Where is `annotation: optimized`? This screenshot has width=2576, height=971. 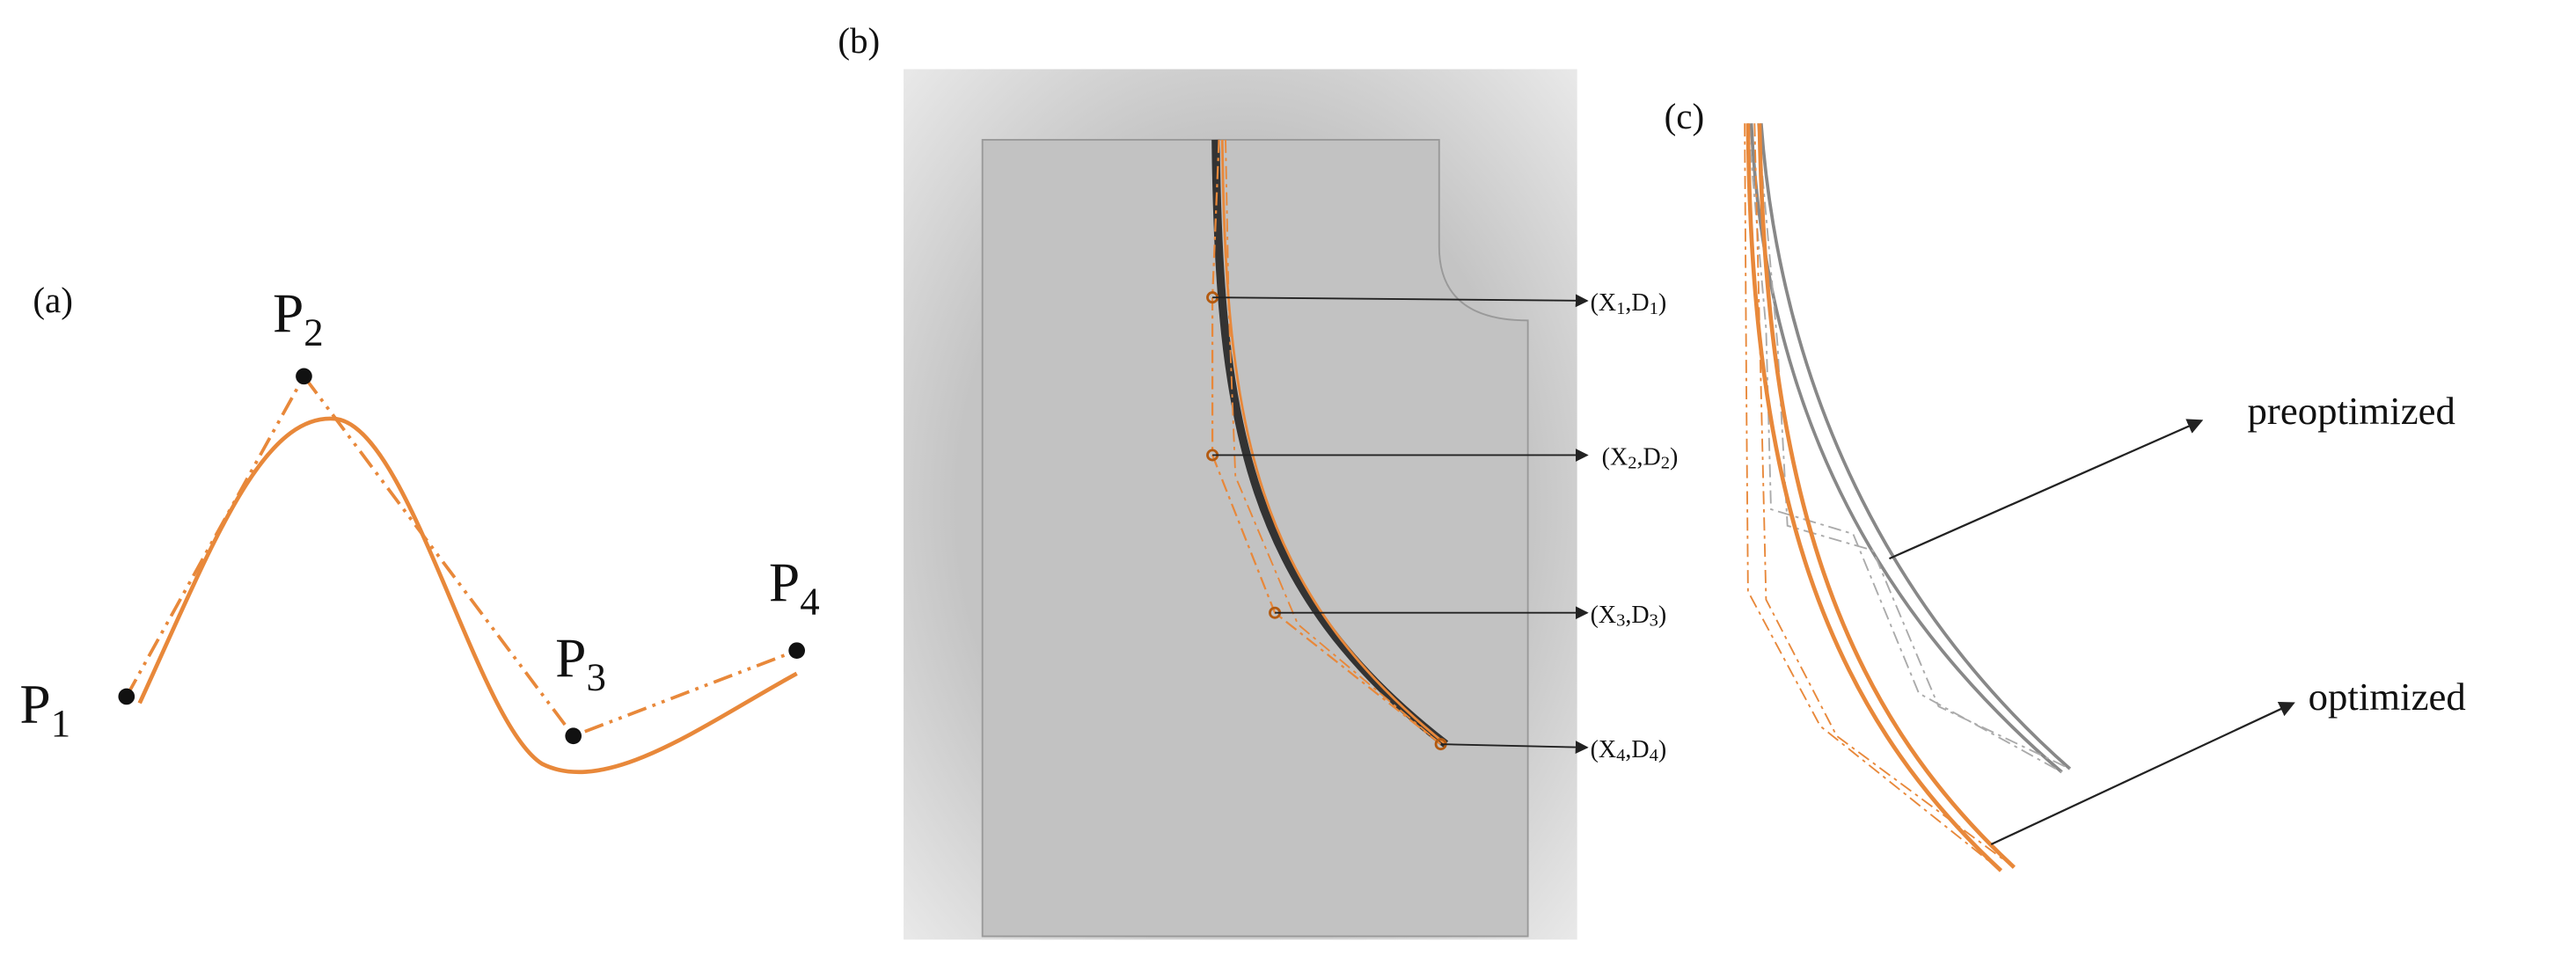 annotation: optimized is located at coordinates (2387, 697).